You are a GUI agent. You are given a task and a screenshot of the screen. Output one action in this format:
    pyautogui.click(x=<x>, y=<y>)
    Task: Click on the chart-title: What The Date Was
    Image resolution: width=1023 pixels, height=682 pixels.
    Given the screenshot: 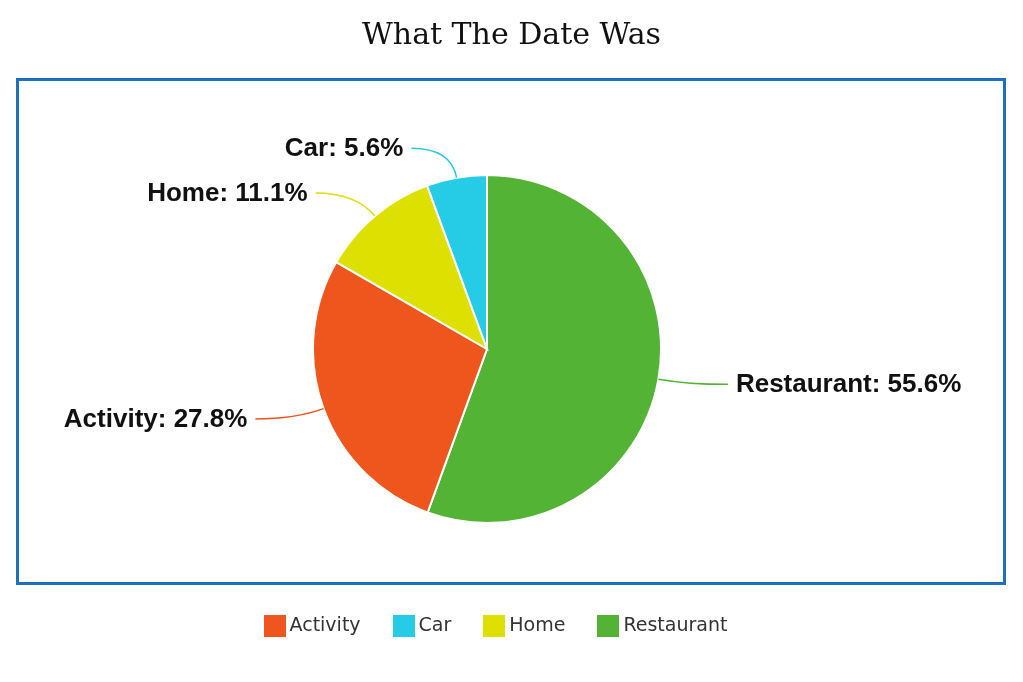 What is the action you would take?
    pyautogui.click(x=511, y=33)
    